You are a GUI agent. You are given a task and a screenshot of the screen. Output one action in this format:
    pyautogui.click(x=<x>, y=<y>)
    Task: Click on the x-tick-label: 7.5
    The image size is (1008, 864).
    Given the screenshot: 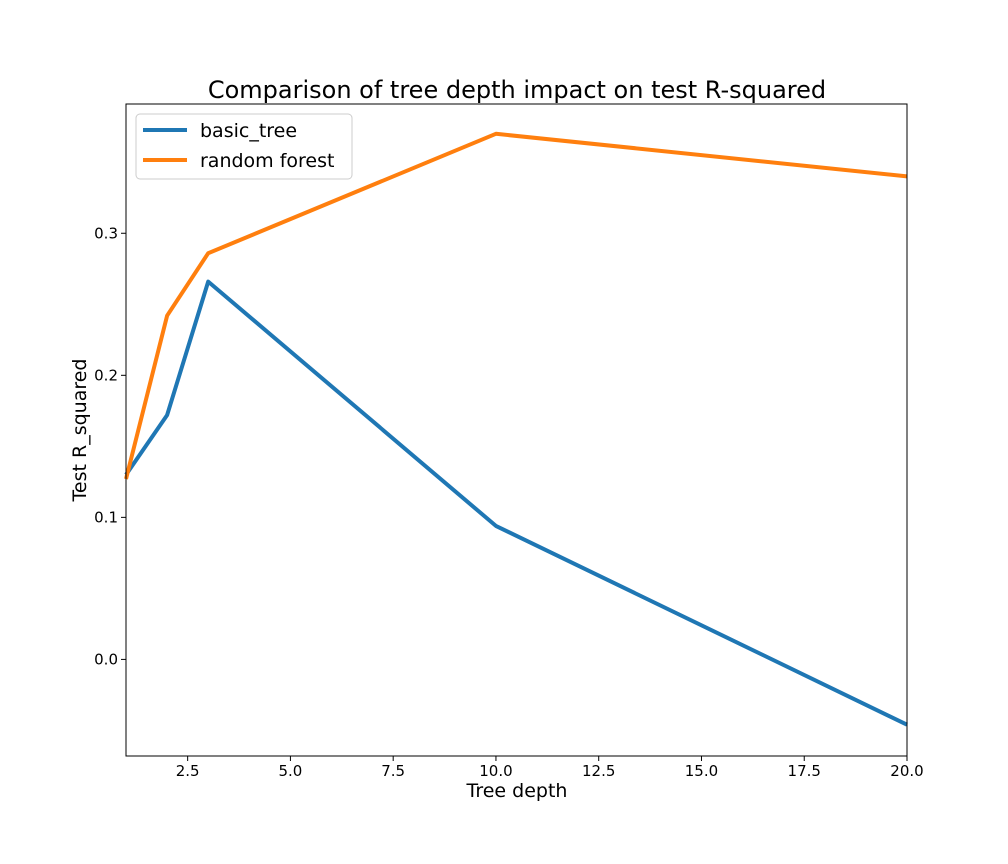 What is the action you would take?
    pyautogui.click(x=393, y=771)
    